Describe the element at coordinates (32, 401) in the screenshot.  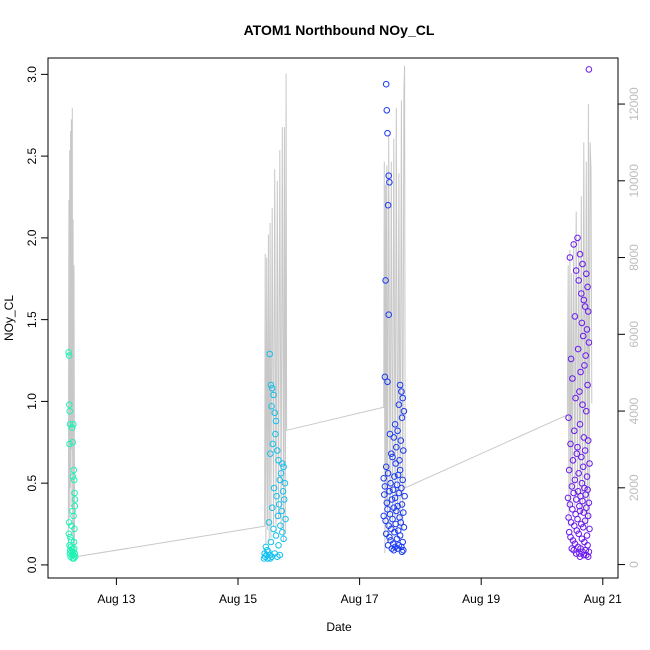
I see `y-tick-label: 1.0` at that location.